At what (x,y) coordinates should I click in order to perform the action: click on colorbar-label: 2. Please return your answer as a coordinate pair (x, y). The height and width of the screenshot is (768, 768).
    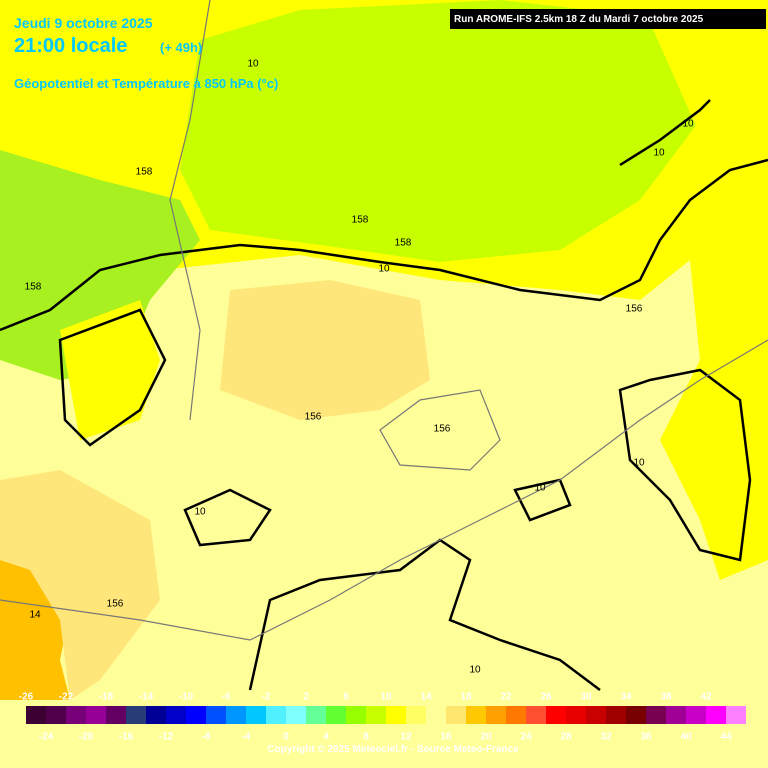
    Looking at the image, I should click on (306, 697).